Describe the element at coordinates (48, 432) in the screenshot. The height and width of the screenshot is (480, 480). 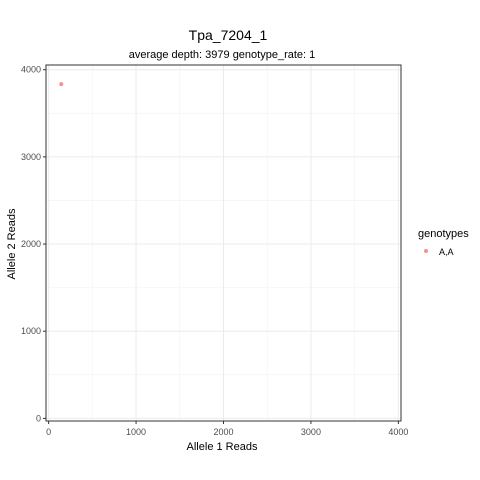
I see `x-tick-label: 0` at that location.